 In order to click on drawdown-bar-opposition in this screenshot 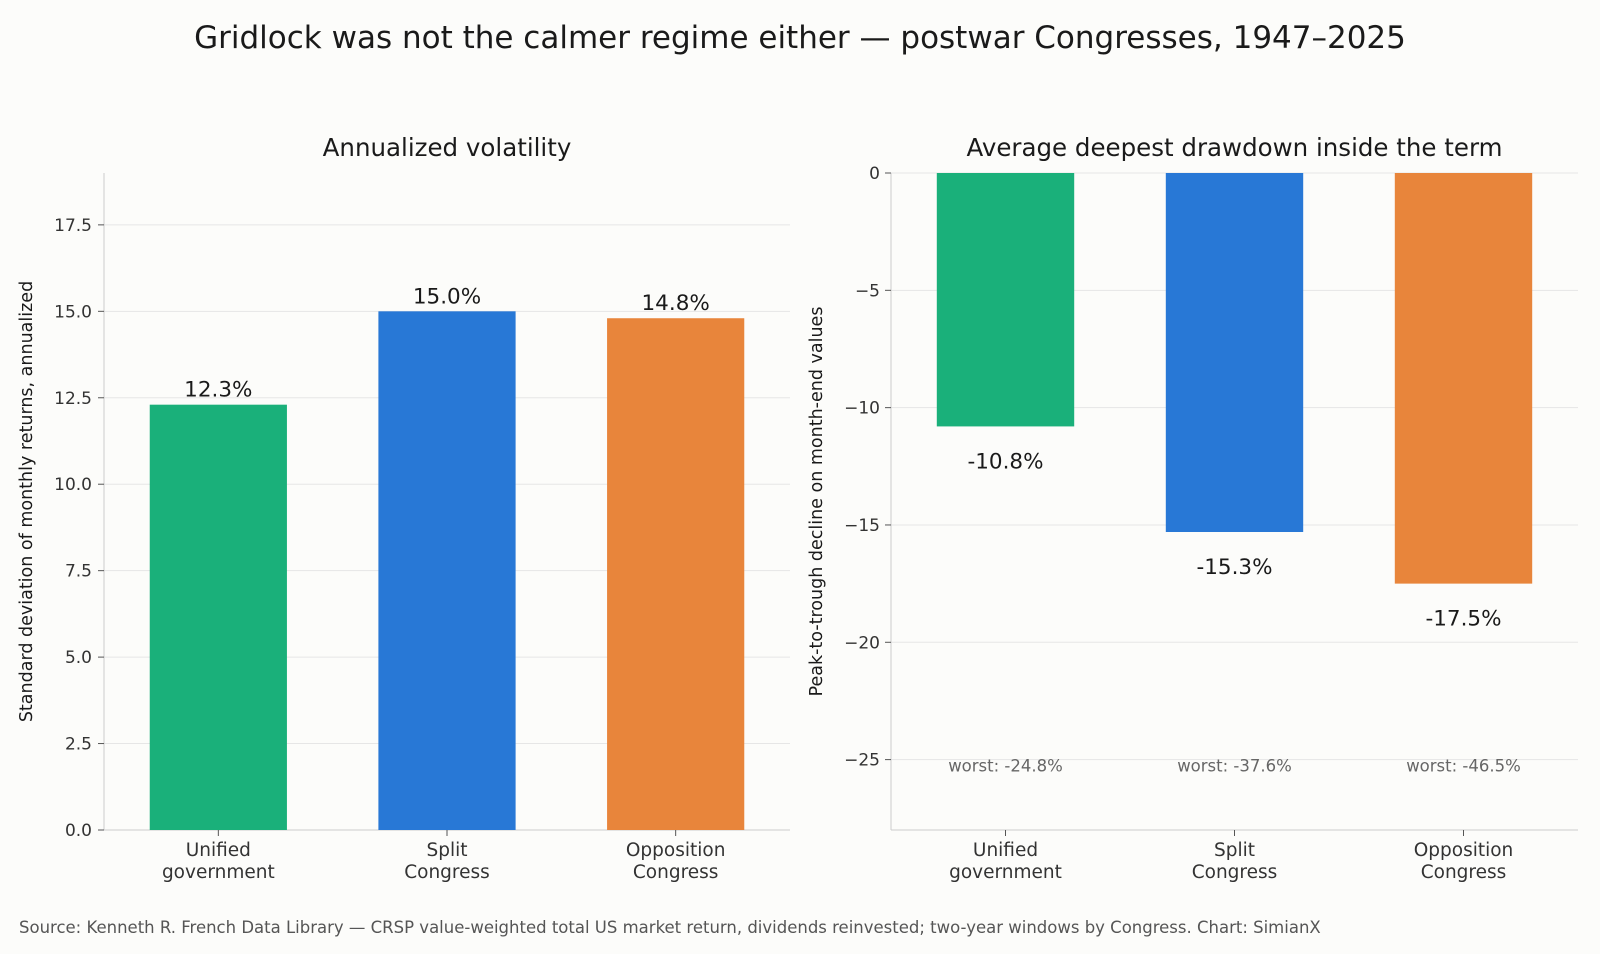, I will do `click(1463, 378)`.